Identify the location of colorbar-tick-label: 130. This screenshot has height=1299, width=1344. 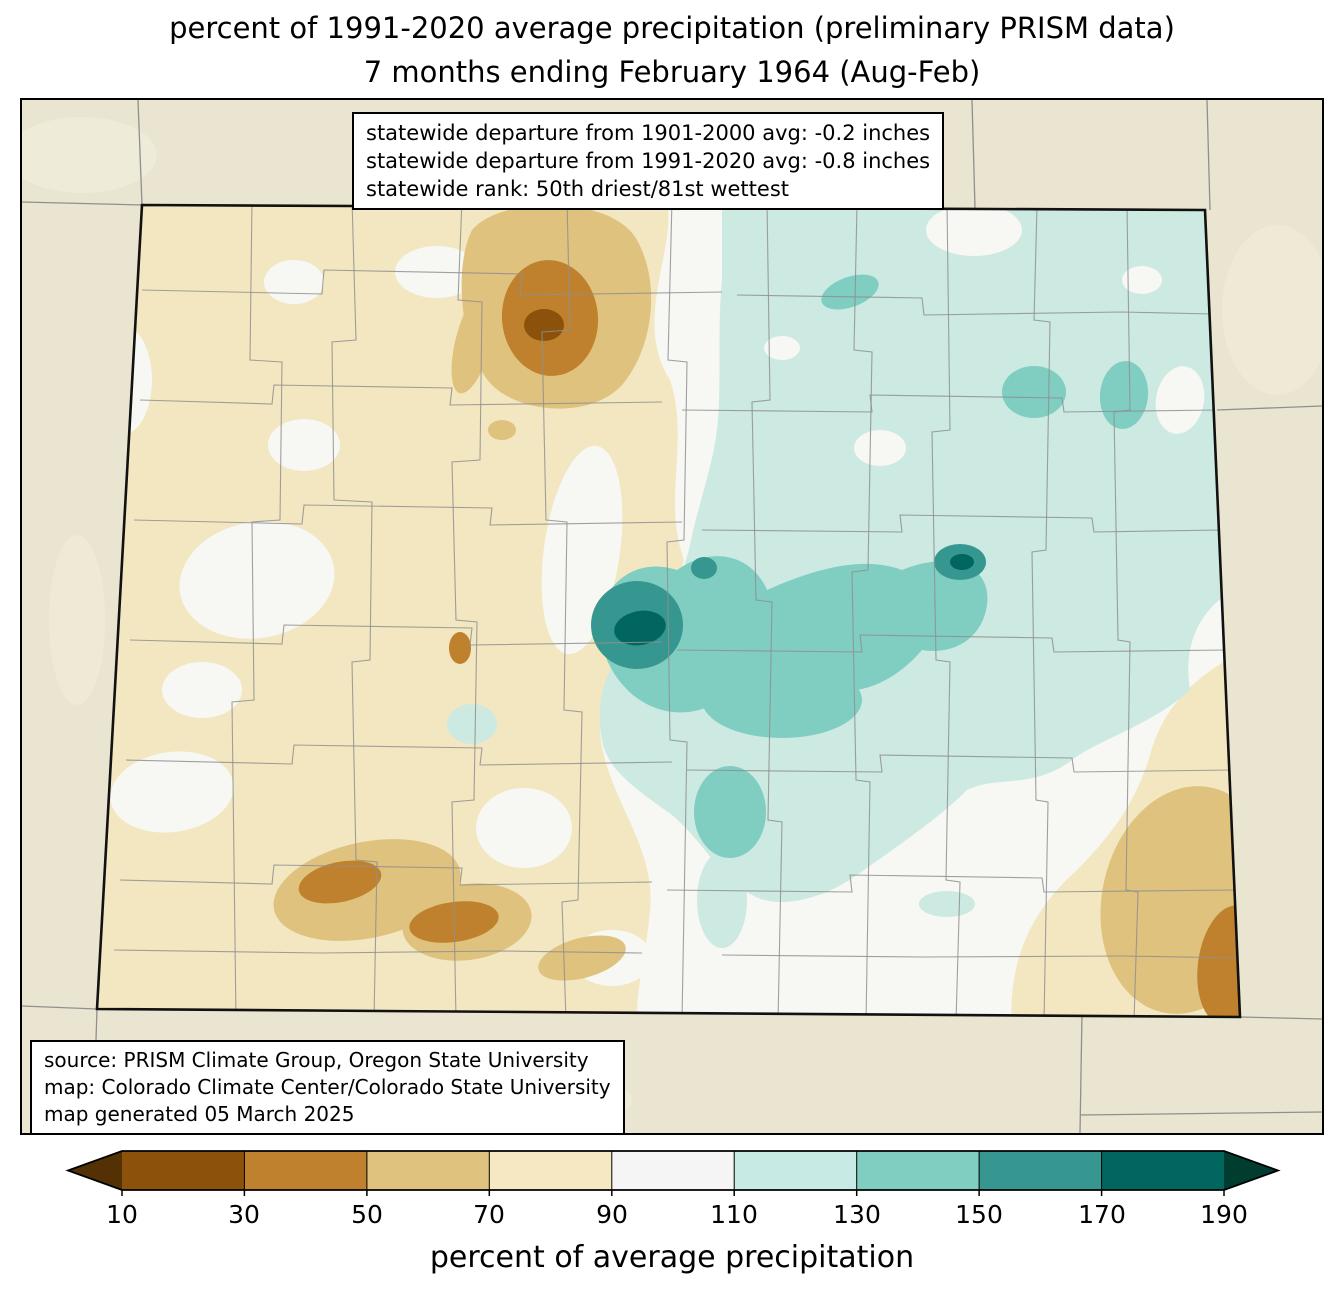
(857, 1214).